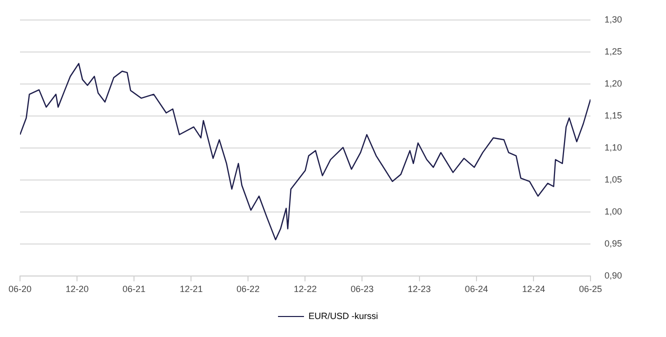 Image resolution: width=666 pixels, height=337 pixels. Describe the element at coordinates (613, 275) in the screenshot. I see `y-tick-label: 0,90` at that location.